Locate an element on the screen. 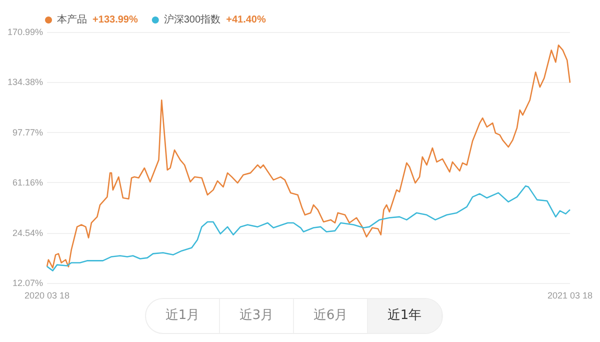 The width and height of the screenshot is (600, 342). text: +133.99% is located at coordinates (115, 20).